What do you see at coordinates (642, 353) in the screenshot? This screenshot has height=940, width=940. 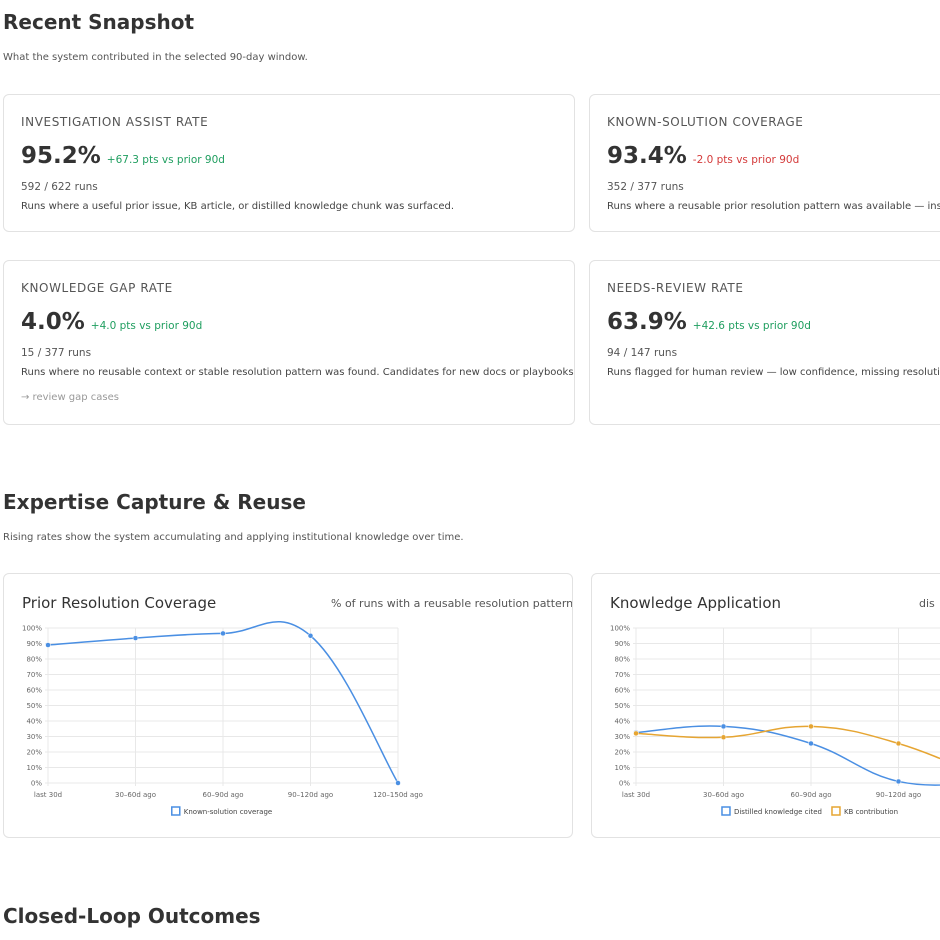 I see `metric-count: 94 / 147 runs` at bounding box center [642, 353].